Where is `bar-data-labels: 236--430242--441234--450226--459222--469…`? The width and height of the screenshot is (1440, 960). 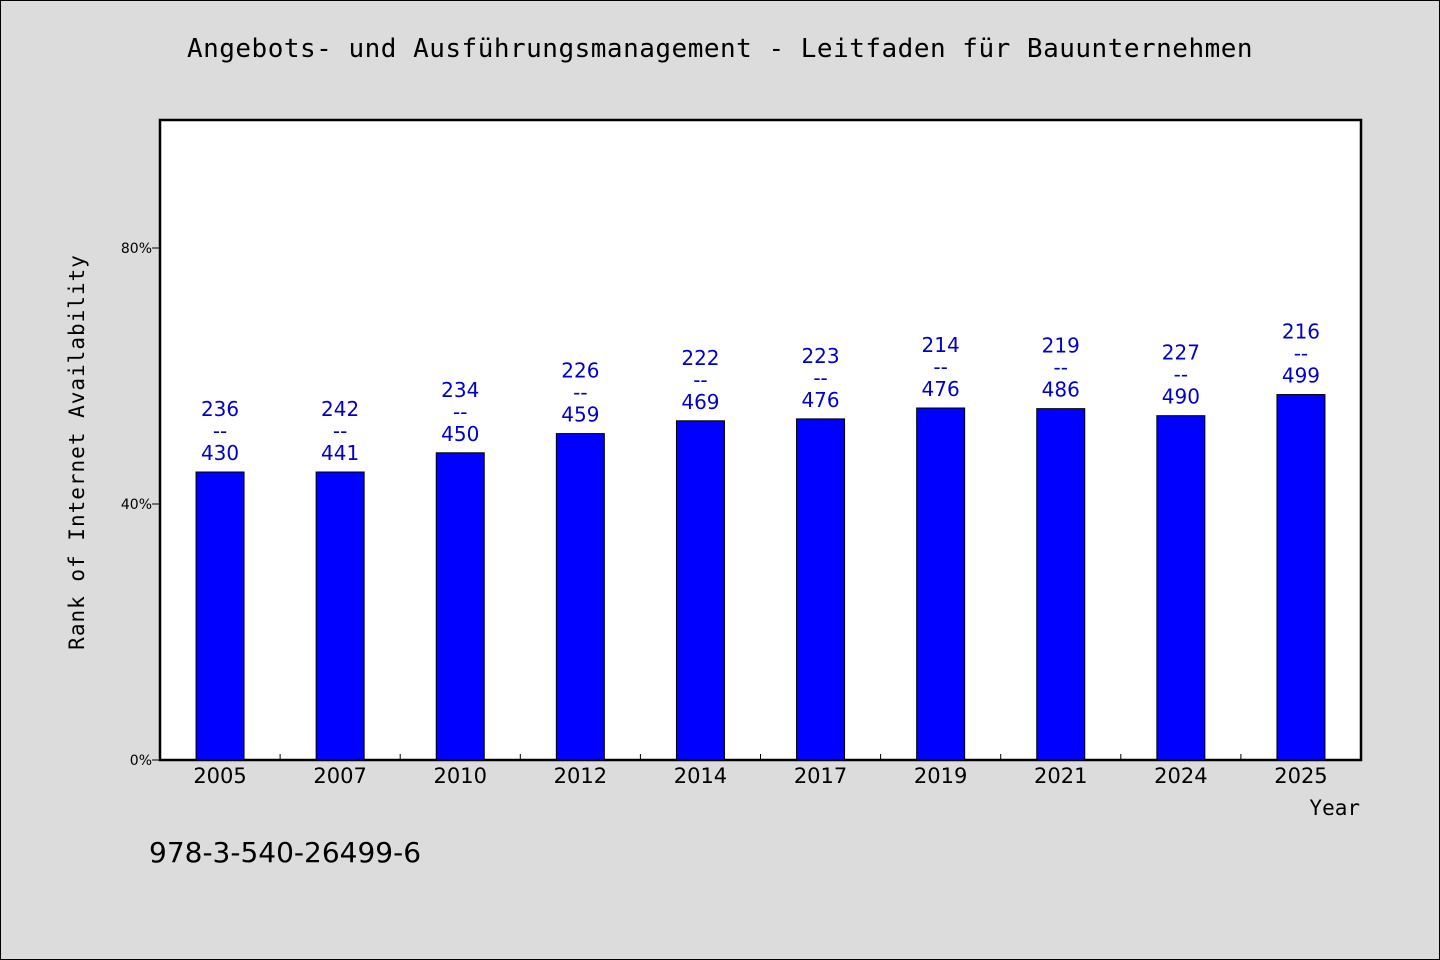 bar-data-labels: 236--430242--441234--450226--459222--469… is located at coordinates (760, 392).